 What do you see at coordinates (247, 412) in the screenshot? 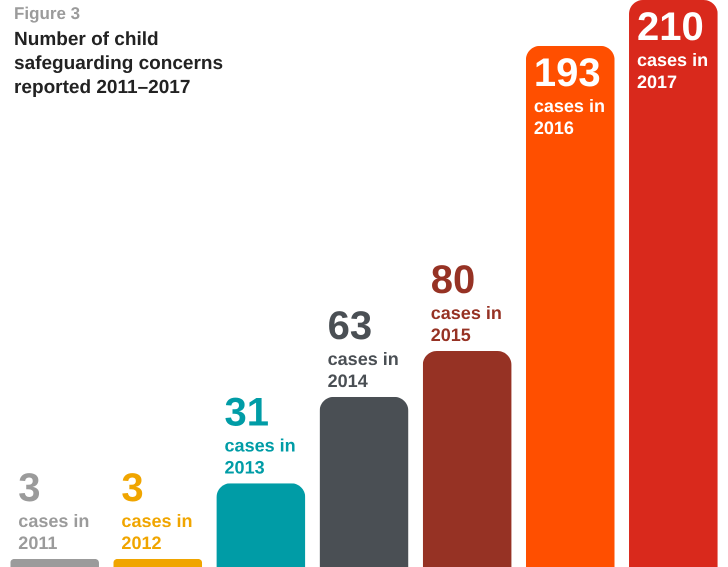
I see `data-label: 31` at bounding box center [247, 412].